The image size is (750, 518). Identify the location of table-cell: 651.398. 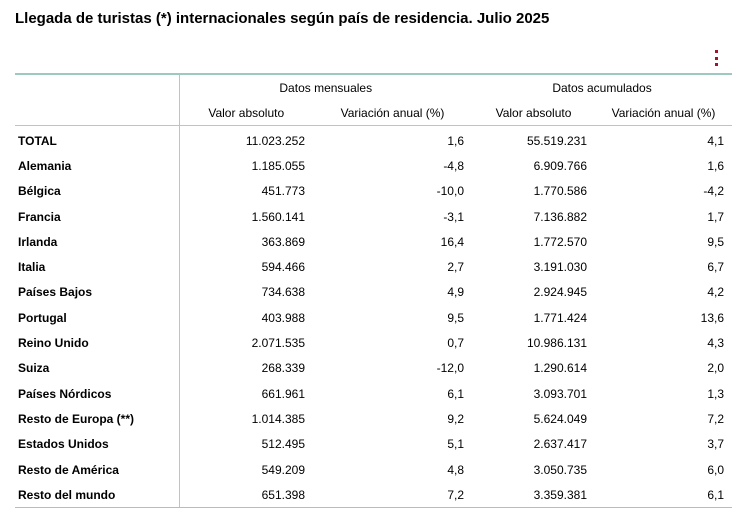
(245, 495).